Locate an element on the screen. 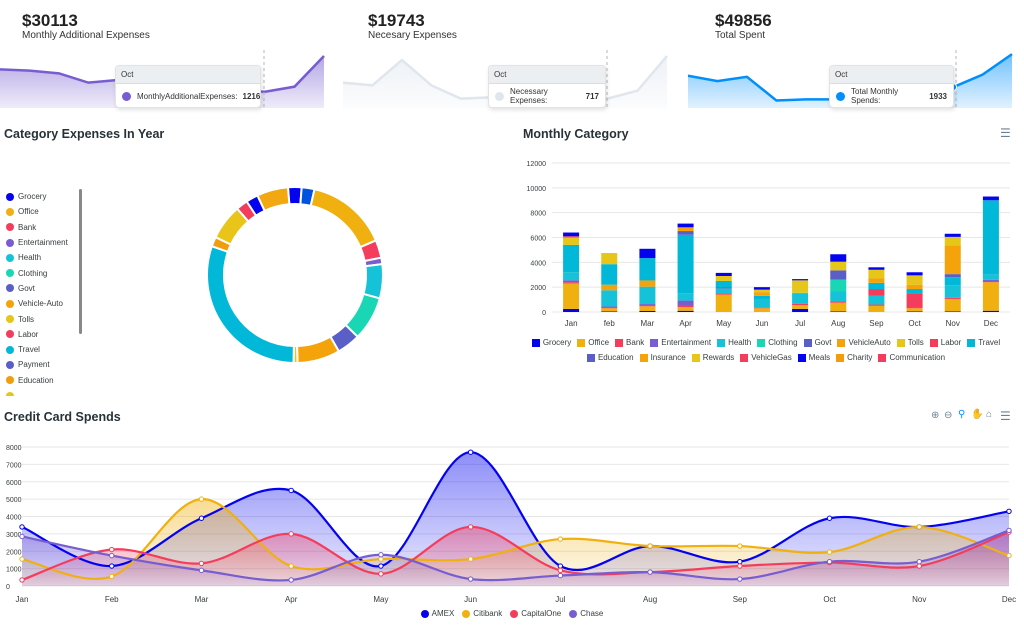  bar-legend-item: Communication is located at coordinates (911, 357).